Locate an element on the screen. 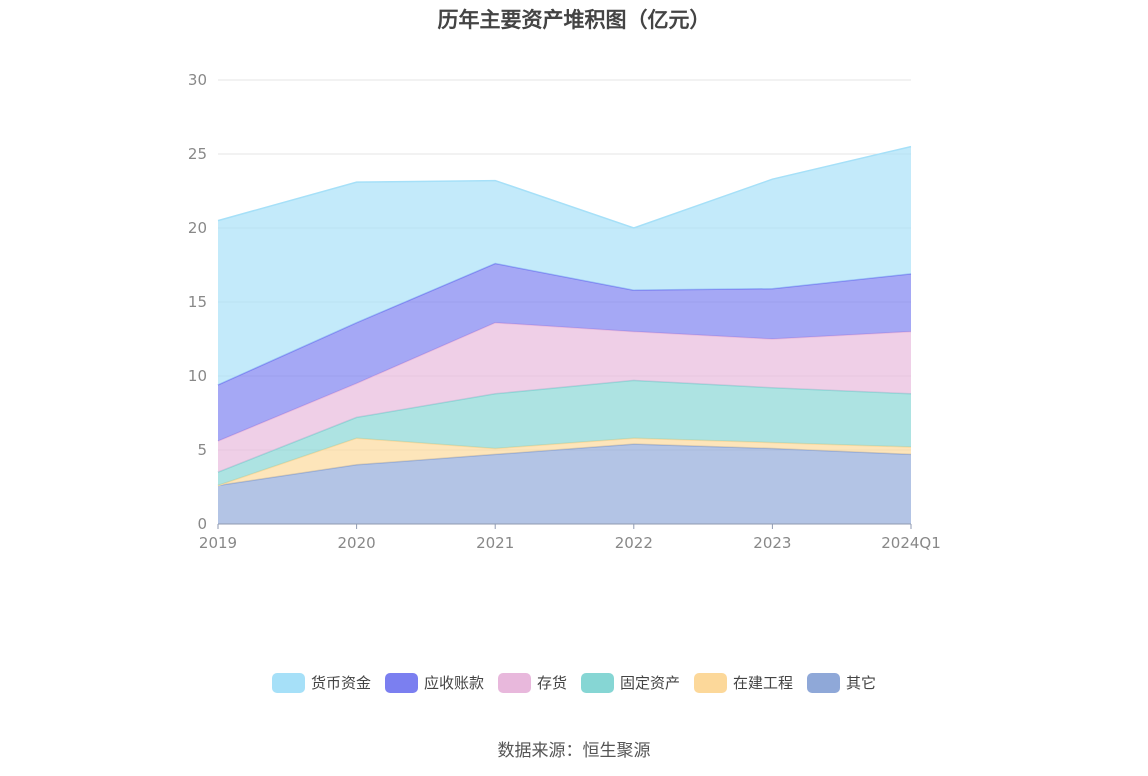 This screenshot has width=1148, height=776. legend-label: 存货 is located at coordinates (551, 683).